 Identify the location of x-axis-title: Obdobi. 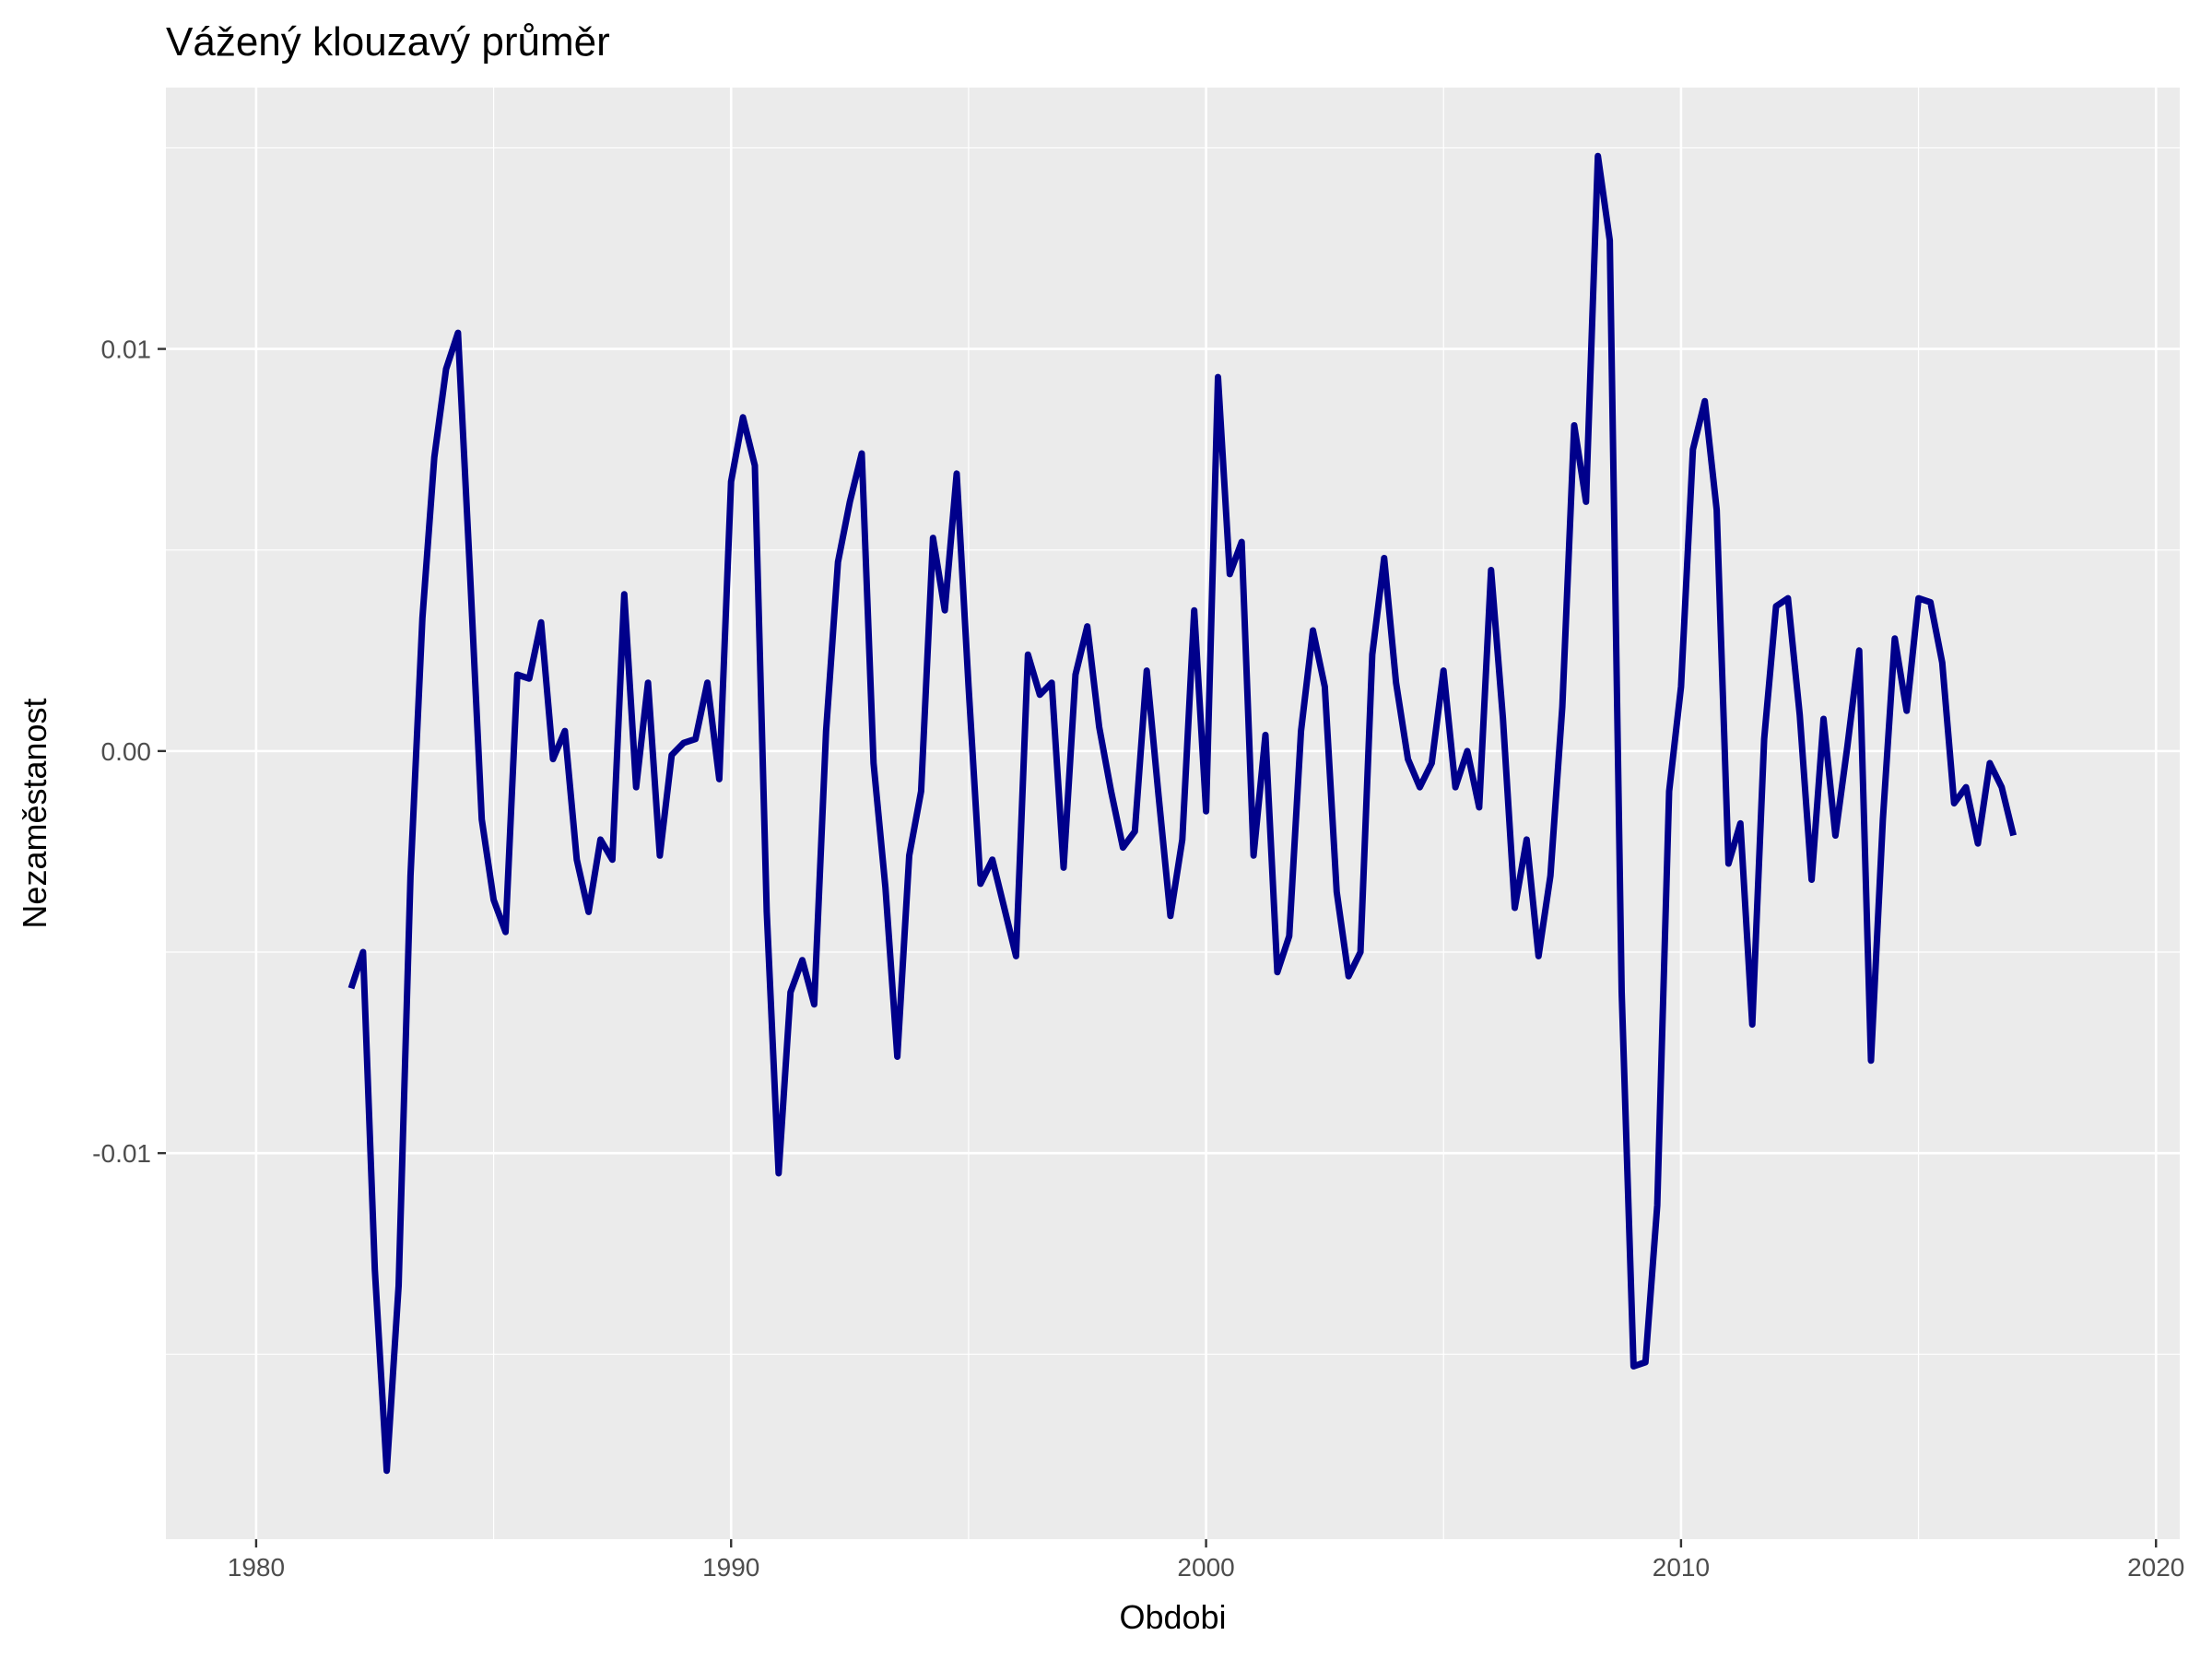
(1172, 1617).